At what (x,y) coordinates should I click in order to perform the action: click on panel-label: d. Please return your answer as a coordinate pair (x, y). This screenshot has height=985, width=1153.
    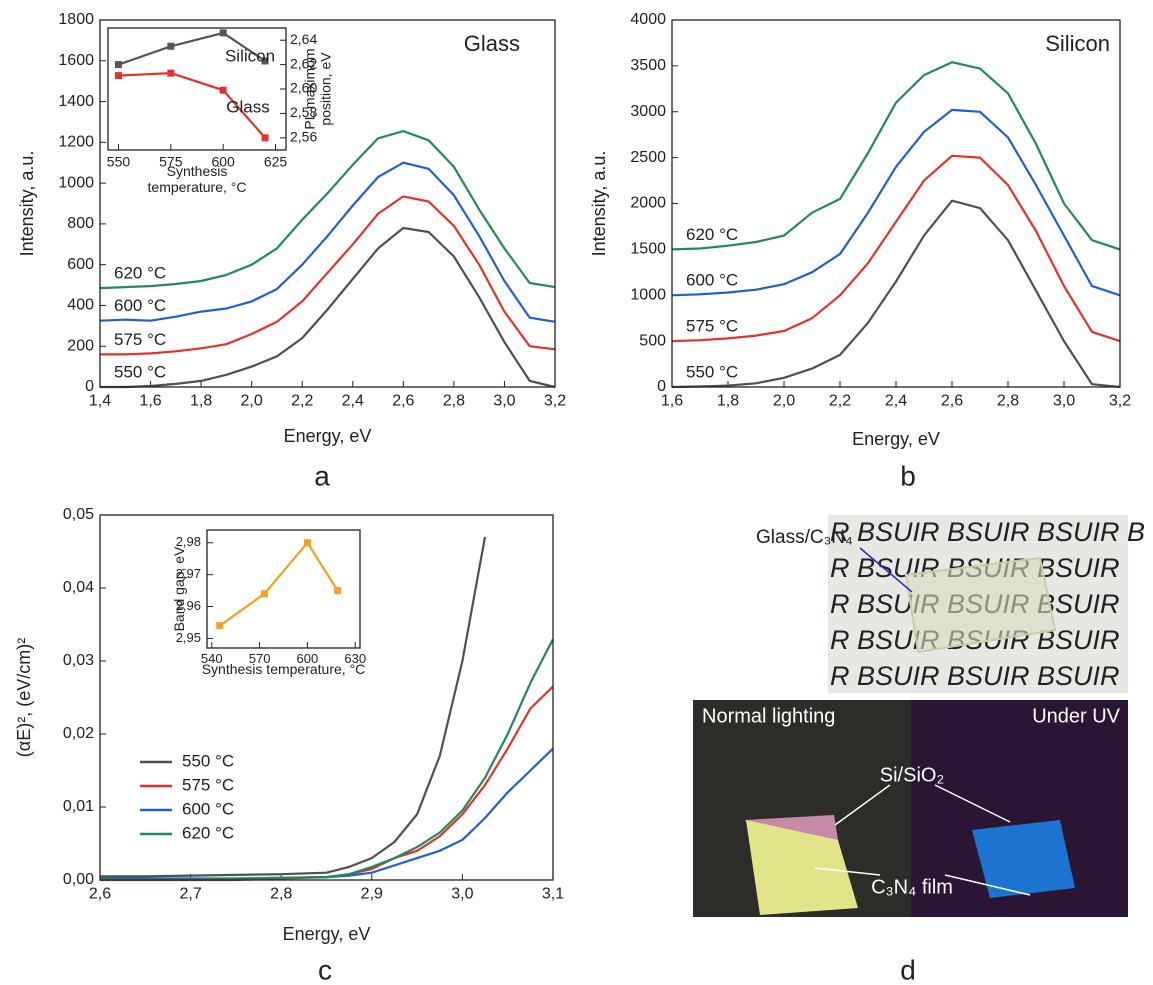
    Looking at the image, I should click on (908, 969).